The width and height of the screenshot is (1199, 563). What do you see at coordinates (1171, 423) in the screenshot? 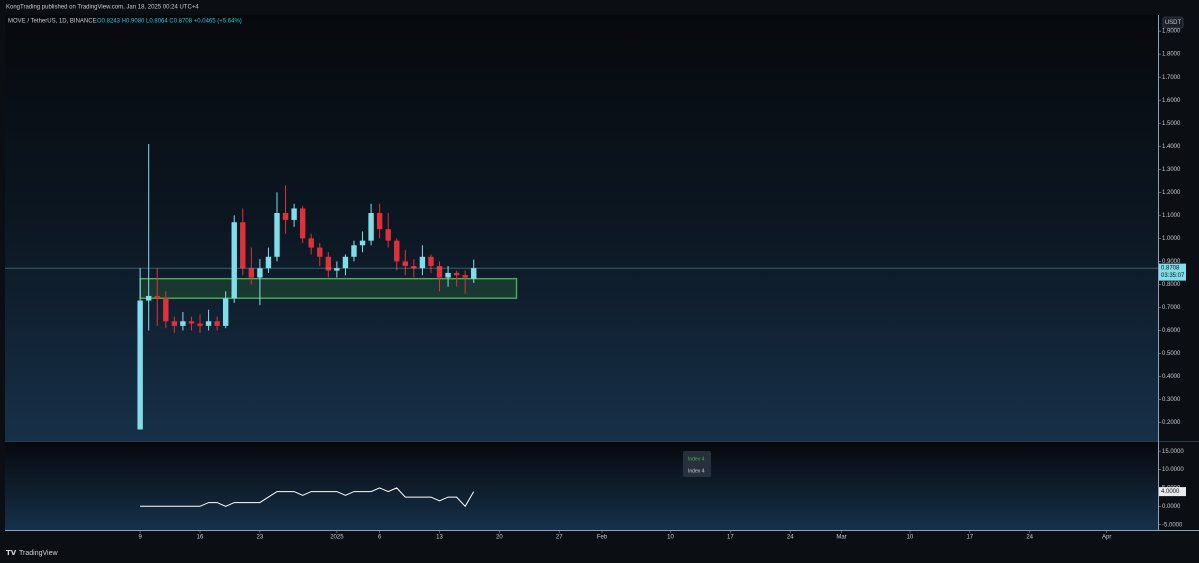
I see `y-tick-label: 0.2000` at bounding box center [1171, 423].